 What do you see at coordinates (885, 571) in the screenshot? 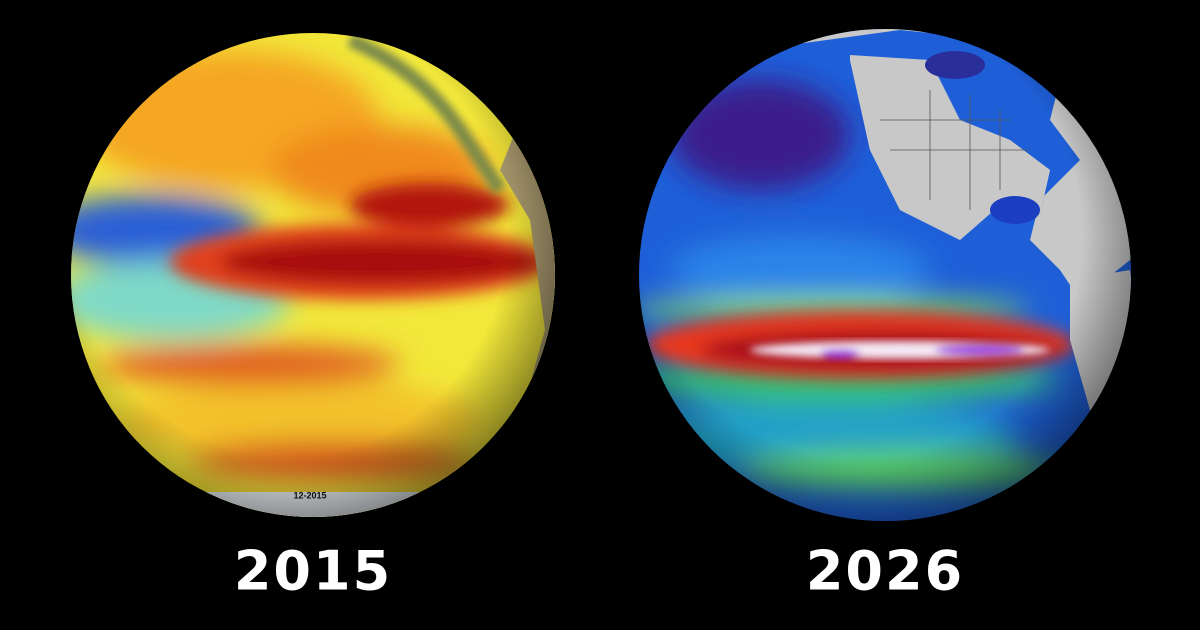
I see `year-label: 2026` at bounding box center [885, 571].